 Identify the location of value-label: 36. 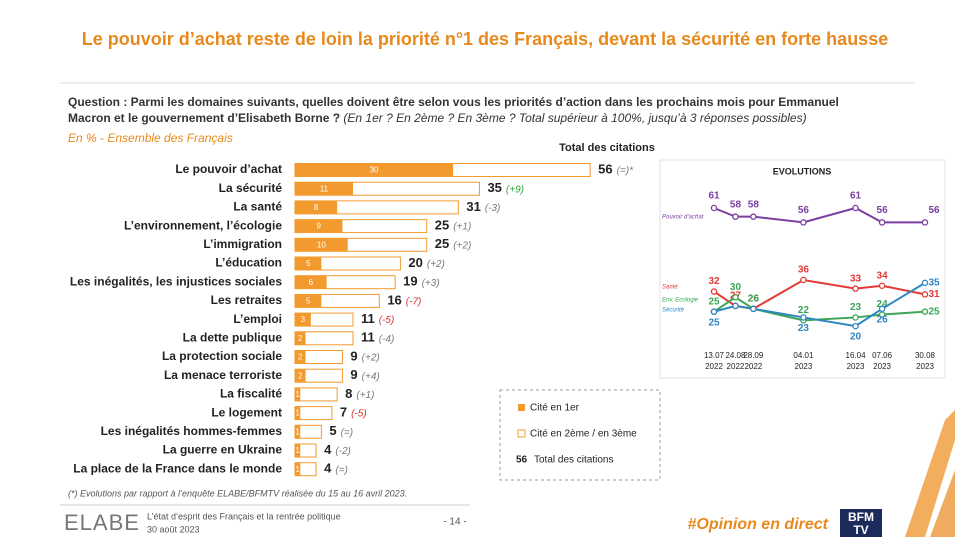
(804, 270).